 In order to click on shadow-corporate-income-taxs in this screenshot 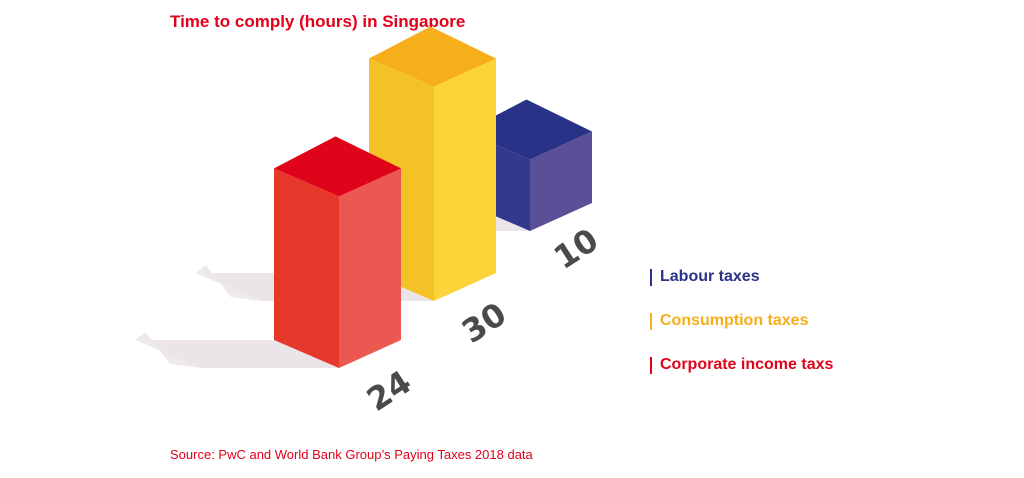, I will do `click(237, 354)`.